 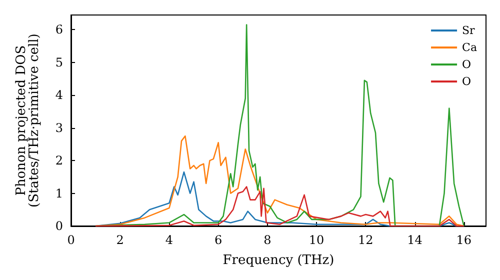 What do you see at coordinates (268, 240) in the screenshot?
I see `x-tick-label: 8` at bounding box center [268, 240].